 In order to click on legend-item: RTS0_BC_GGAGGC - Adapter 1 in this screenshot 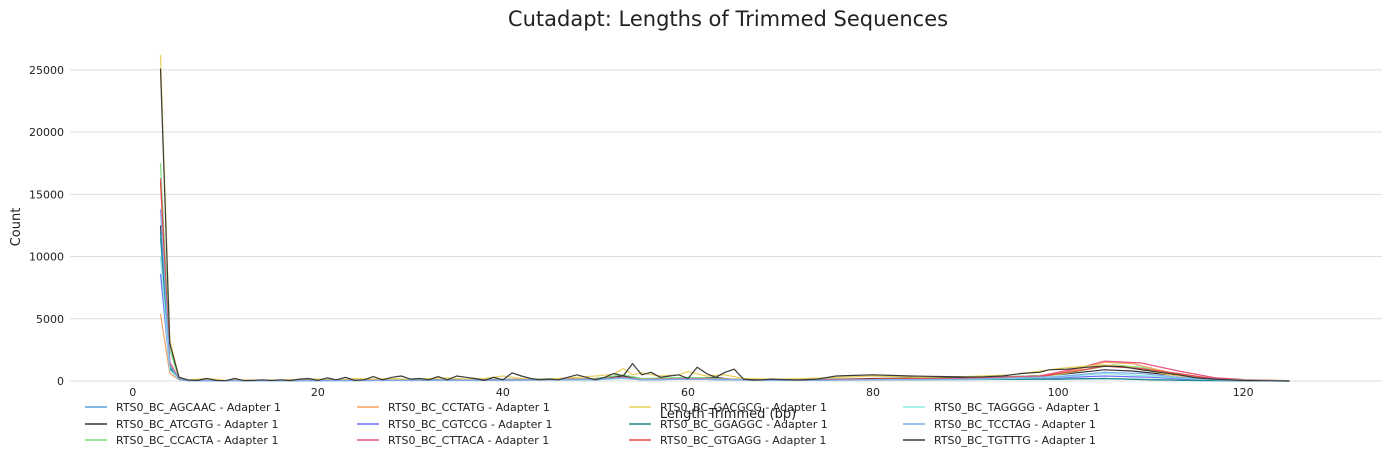, I will do `click(728, 424)`.